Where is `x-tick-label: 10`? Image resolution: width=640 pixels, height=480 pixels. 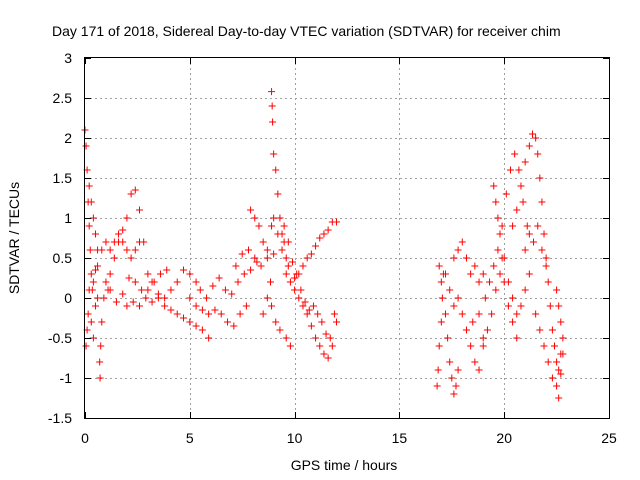 x-tick-label: 10 is located at coordinates (295, 438).